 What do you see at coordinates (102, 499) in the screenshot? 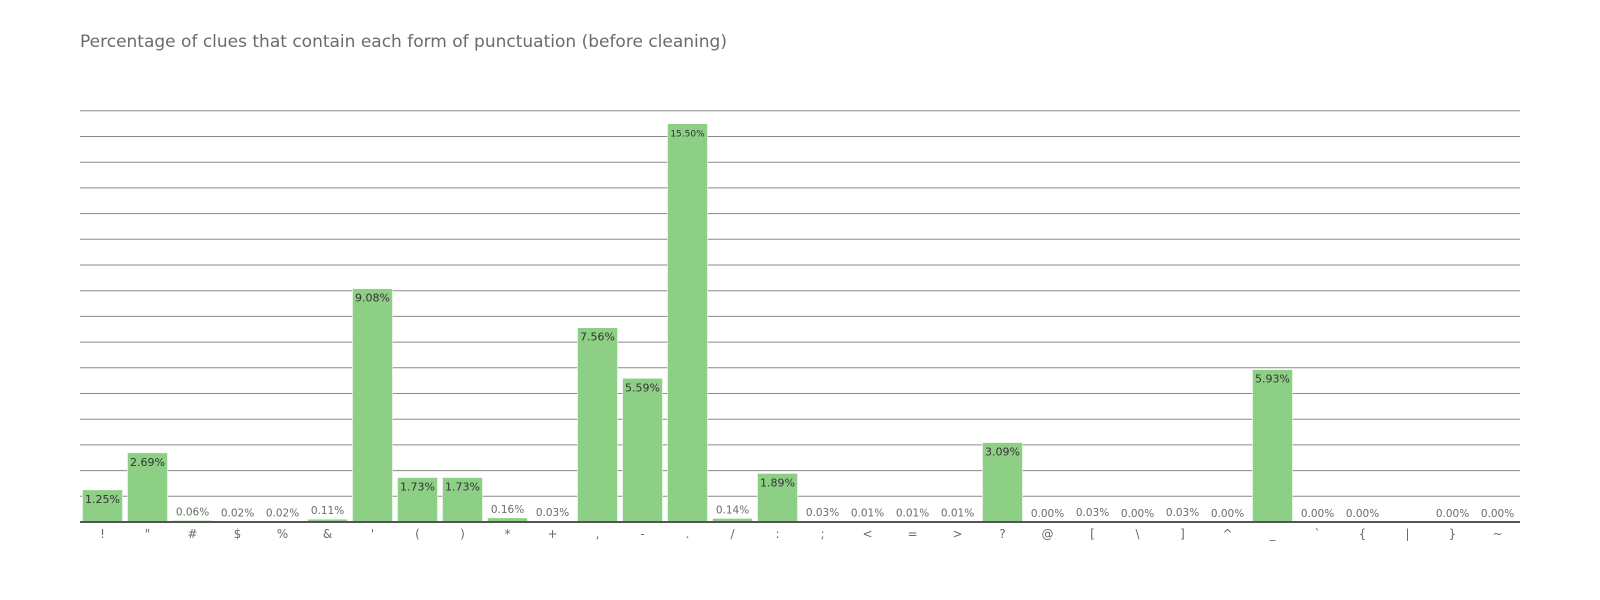
I see `data-label: 1.25%` at bounding box center [102, 499].